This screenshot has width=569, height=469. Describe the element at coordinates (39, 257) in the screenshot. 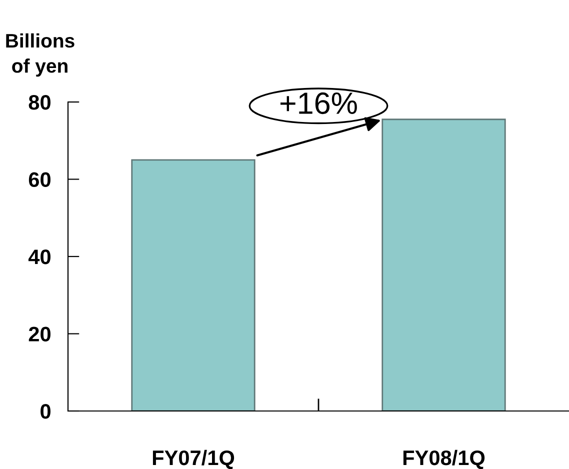

I see `y-tick-label: 40` at that location.